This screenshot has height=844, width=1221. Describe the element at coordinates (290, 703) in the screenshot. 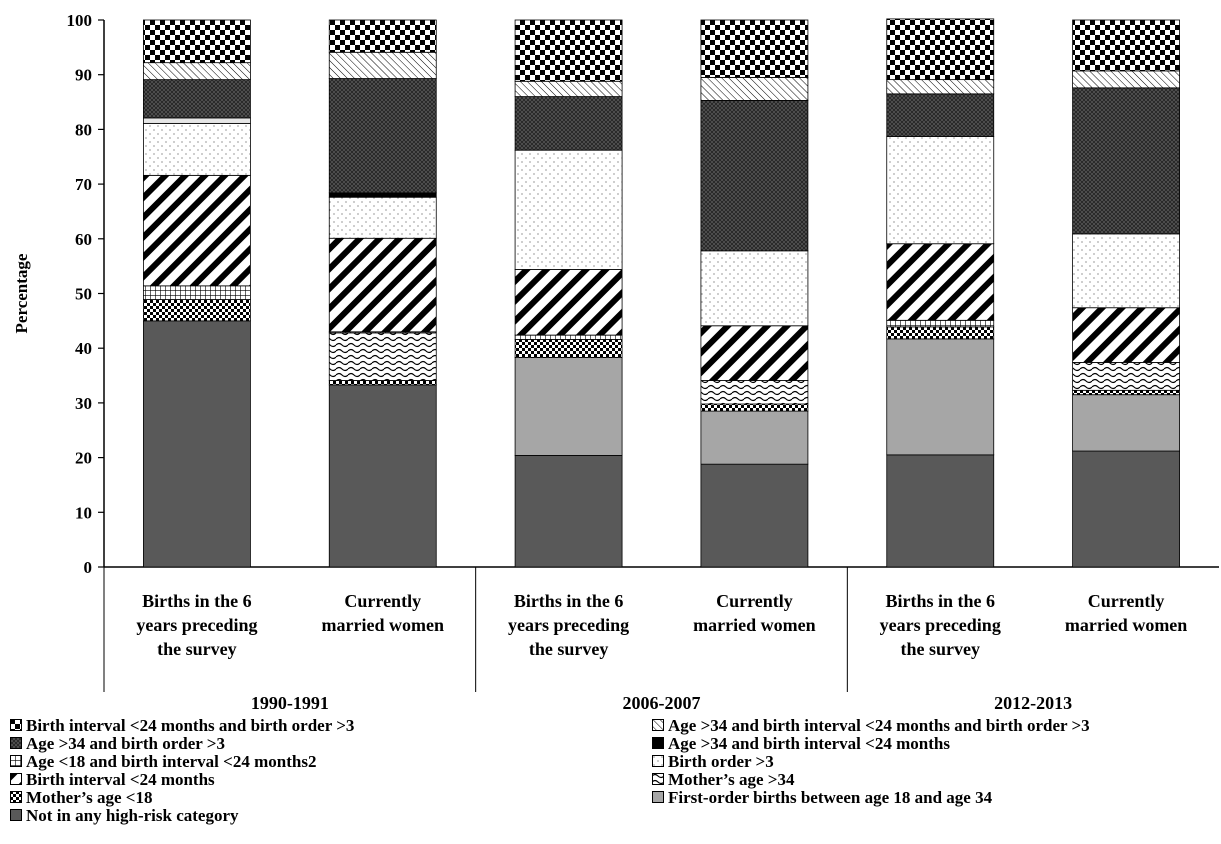

I see `group-label: 1990-1991` at that location.